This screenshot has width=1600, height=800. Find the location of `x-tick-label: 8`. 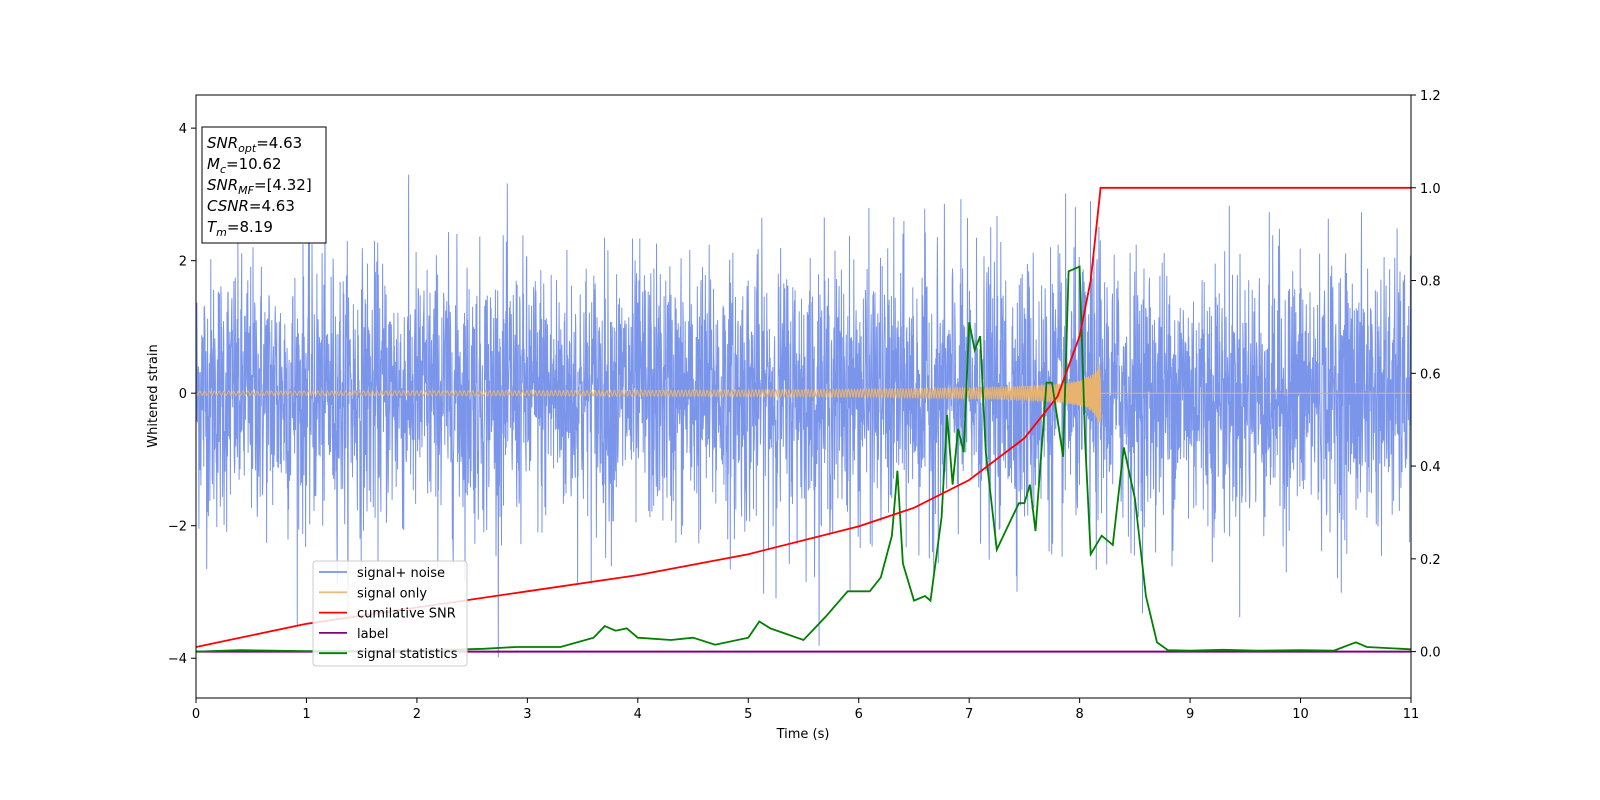

x-tick-label: 8 is located at coordinates (1079, 714).